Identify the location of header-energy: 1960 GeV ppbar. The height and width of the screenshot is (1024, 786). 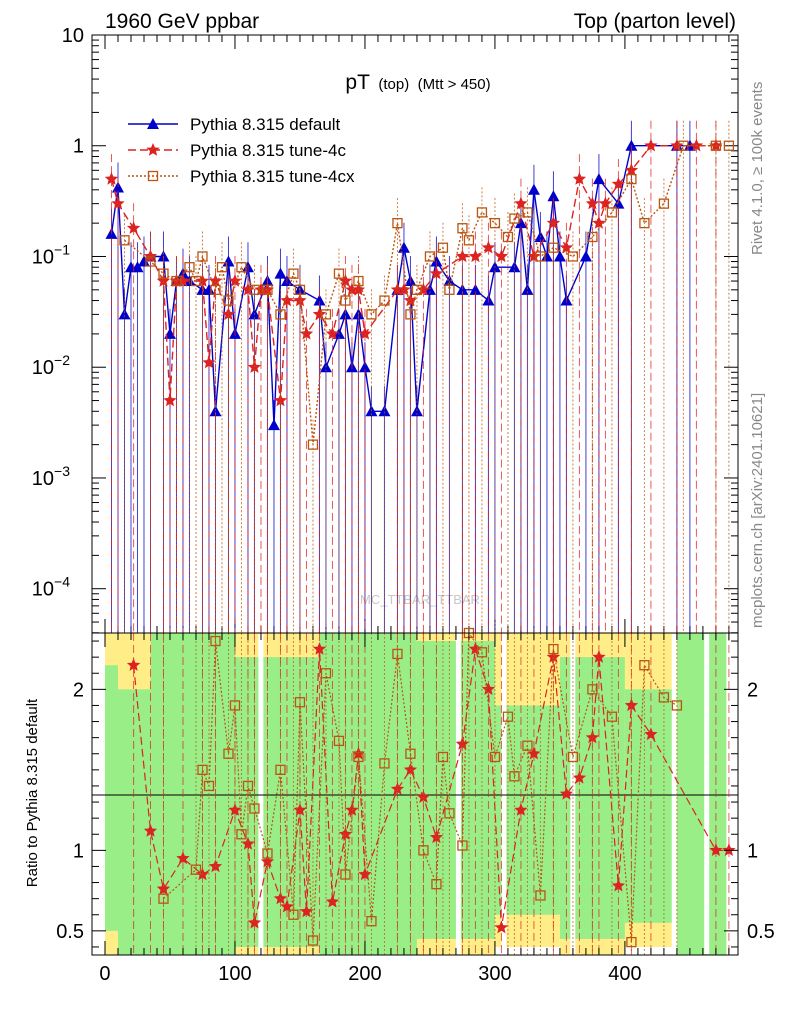
(182, 21).